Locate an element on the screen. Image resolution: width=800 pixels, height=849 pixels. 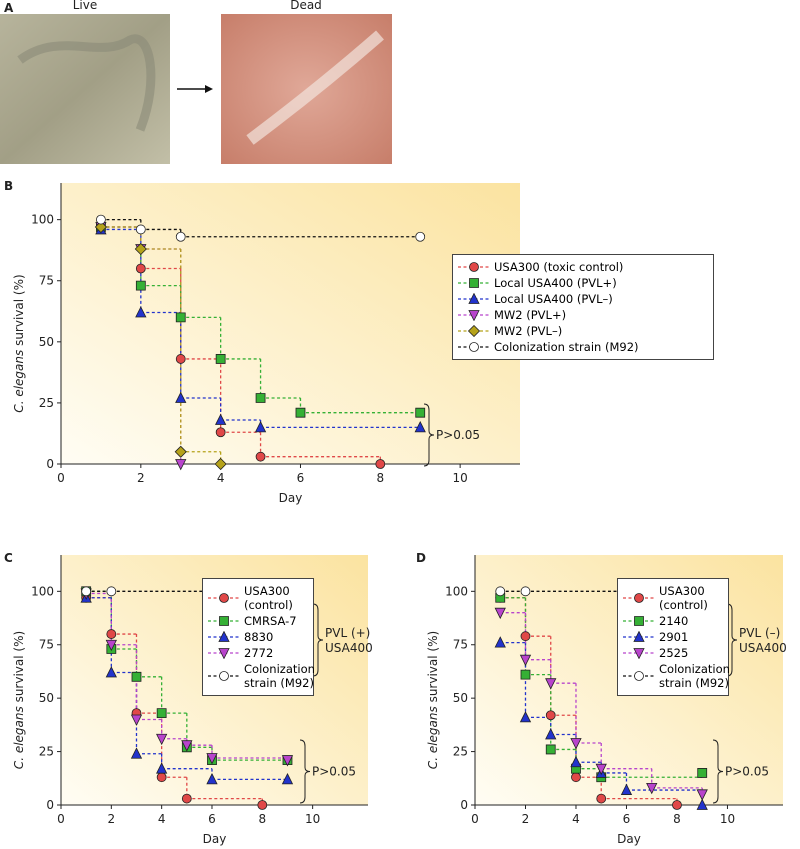
group-brace is located at coordinates (732, 640).